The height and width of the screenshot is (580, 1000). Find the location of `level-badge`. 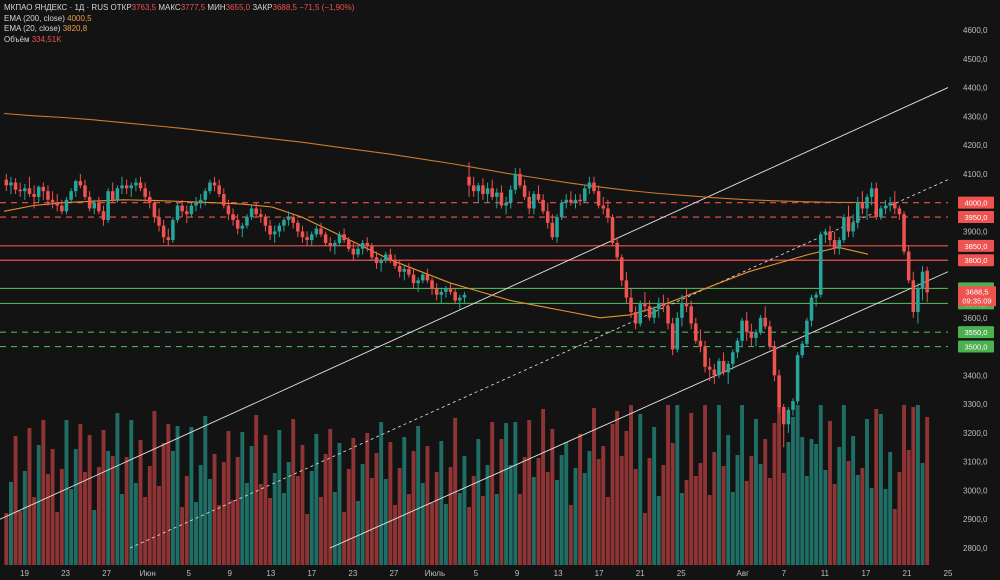

level-badge is located at coordinates (976, 245).